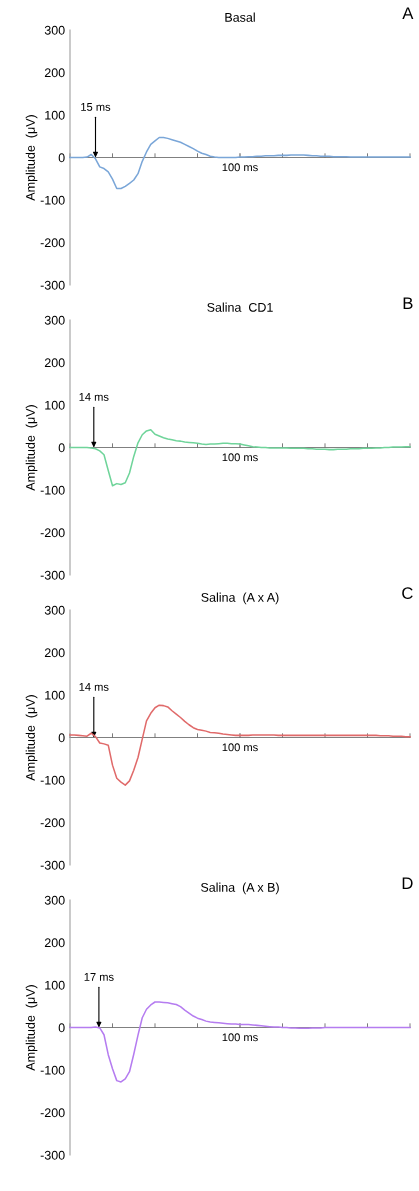  What do you see at coordinates (408, 303) in the screenshot?
I see `text: B` at bounding box center [408, 303].